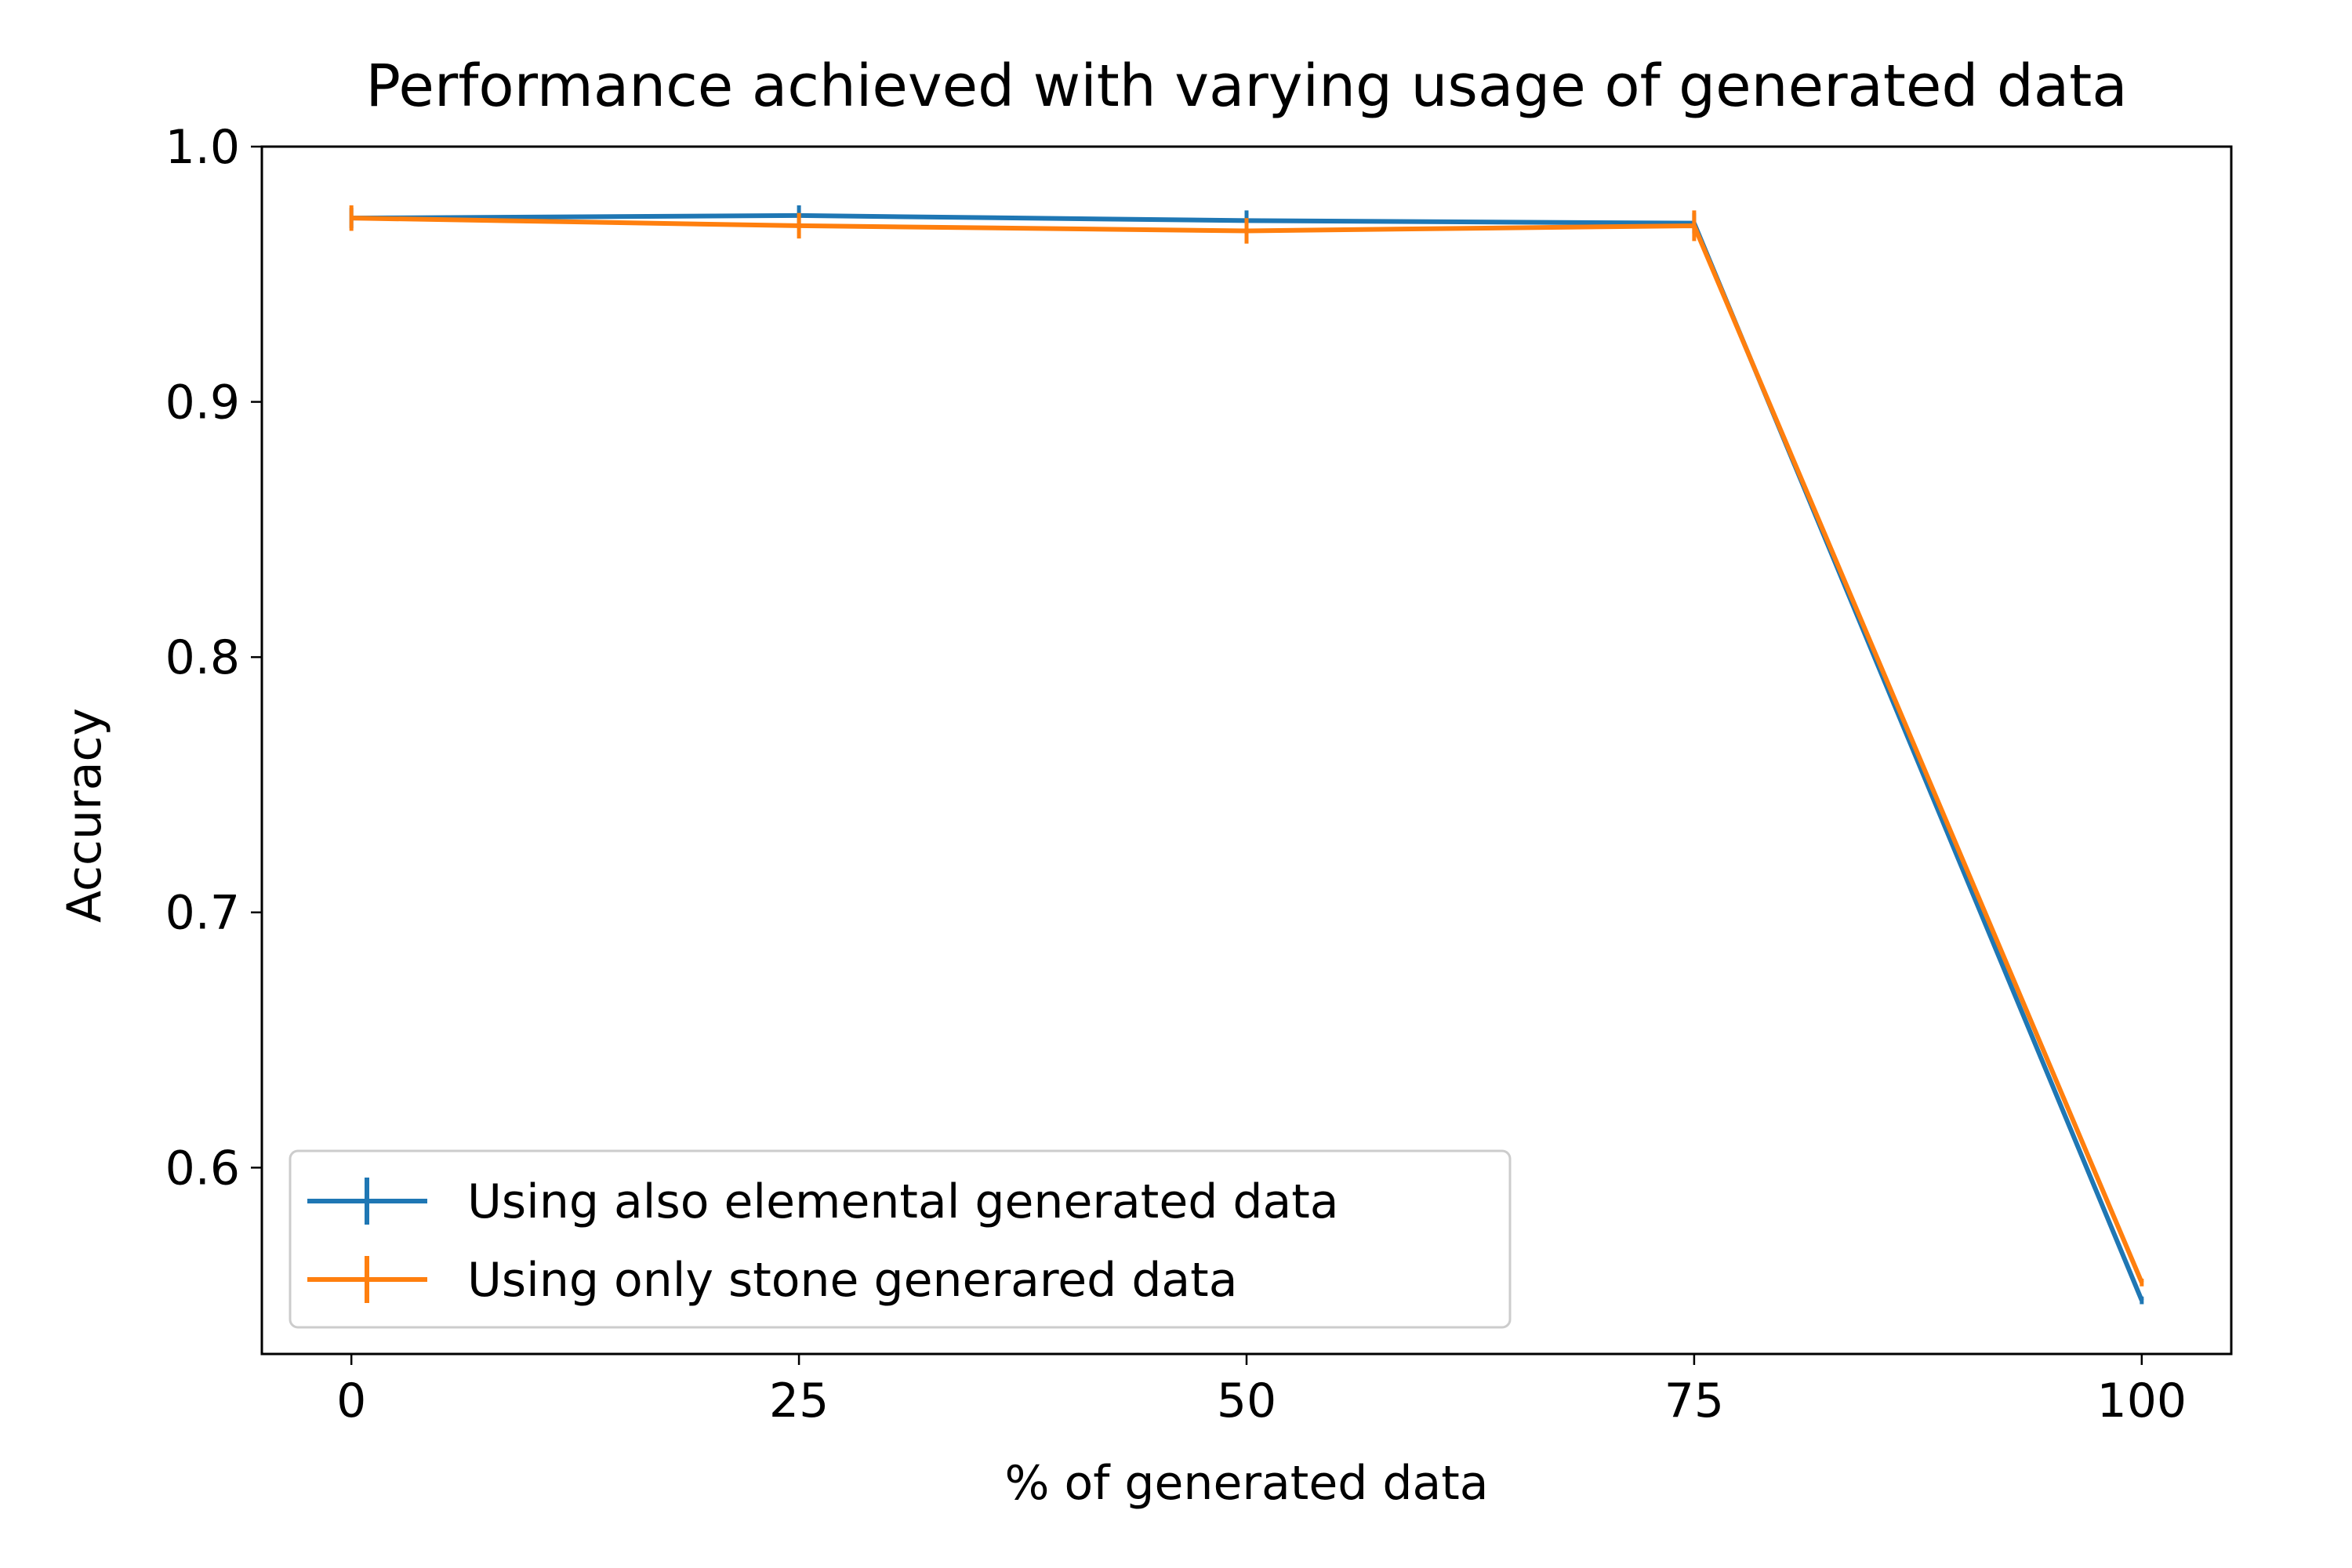 This screenshot has height=1568, width=2352. I want to click on y-tick-label: 0.7, so click(202, 913).